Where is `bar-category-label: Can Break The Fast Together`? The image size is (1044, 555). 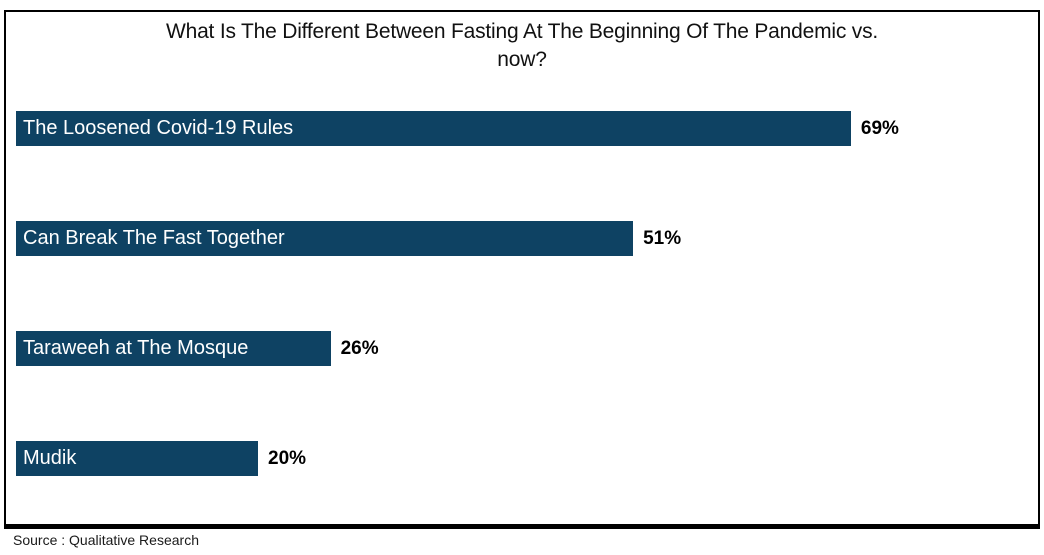 bar-category-label: Can Break The Fast Together is located at coordinates (154, 238).